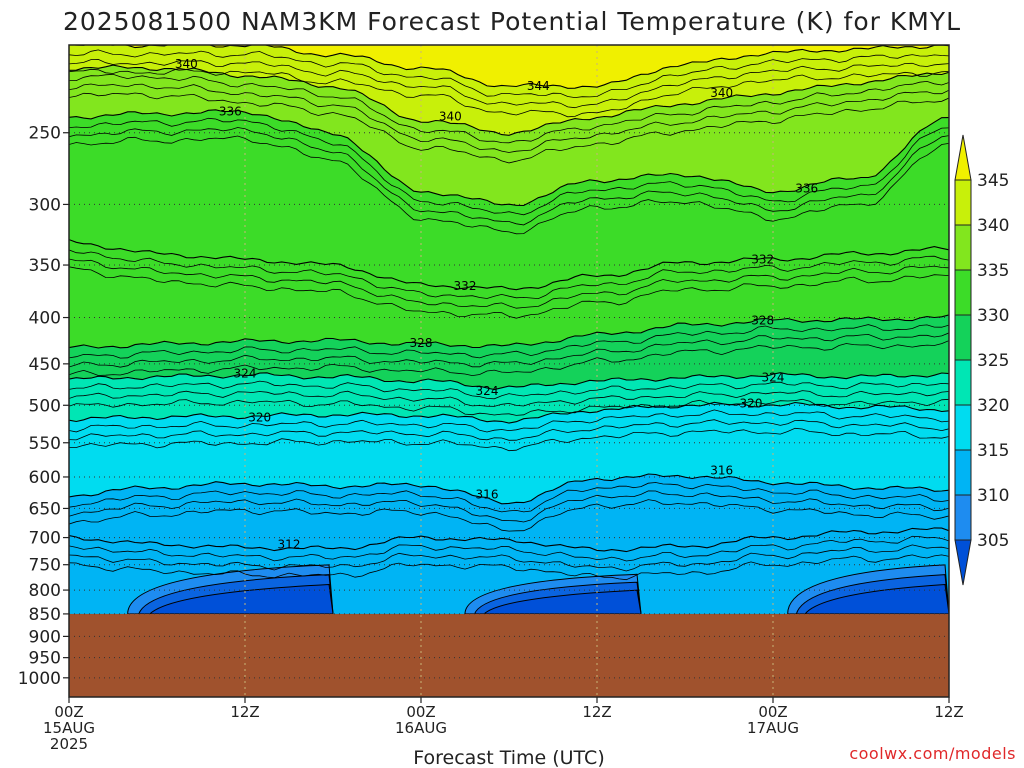 This screenshot has width=1024, height=768. Describe the element at coordinates (45, 365) in the screenshot. I see `y-tick-label: 450` at that location.